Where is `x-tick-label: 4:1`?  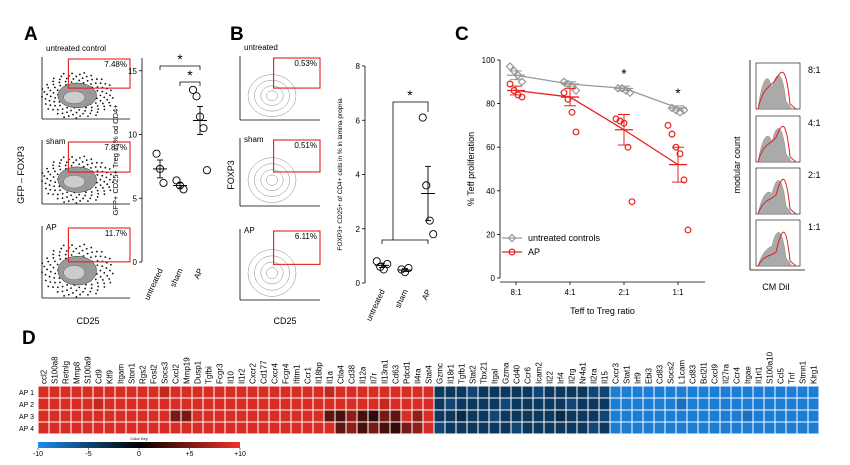 x-tick-label: 4:1 is located at coordinates (570, 292).